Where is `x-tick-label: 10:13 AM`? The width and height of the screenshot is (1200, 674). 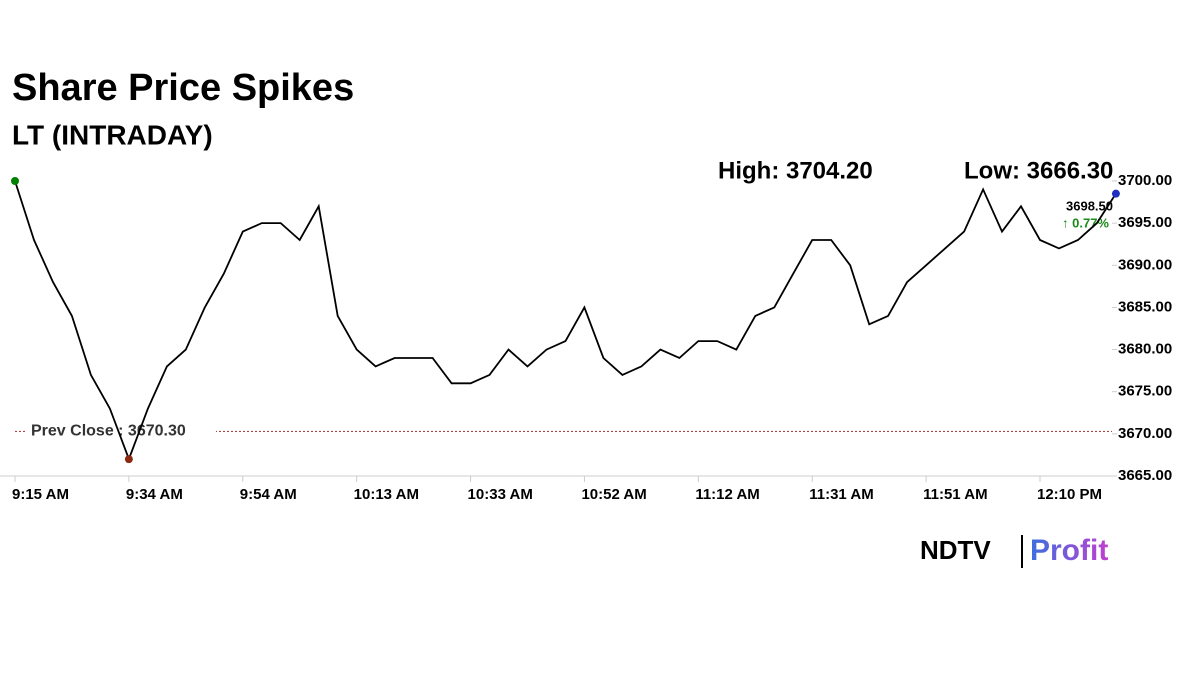
x-tick-label: 10:13 AM is located at coordinates (386, 494).